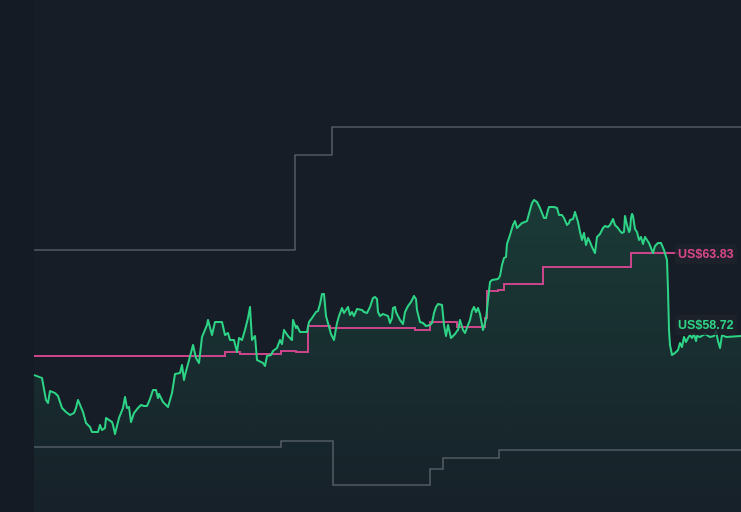 The image size is (741, 512). What do you see at coordinates (706, 325) in the screenshot?
I see `share-price-end-label: US$58.72` at bounding box center [706, 325].